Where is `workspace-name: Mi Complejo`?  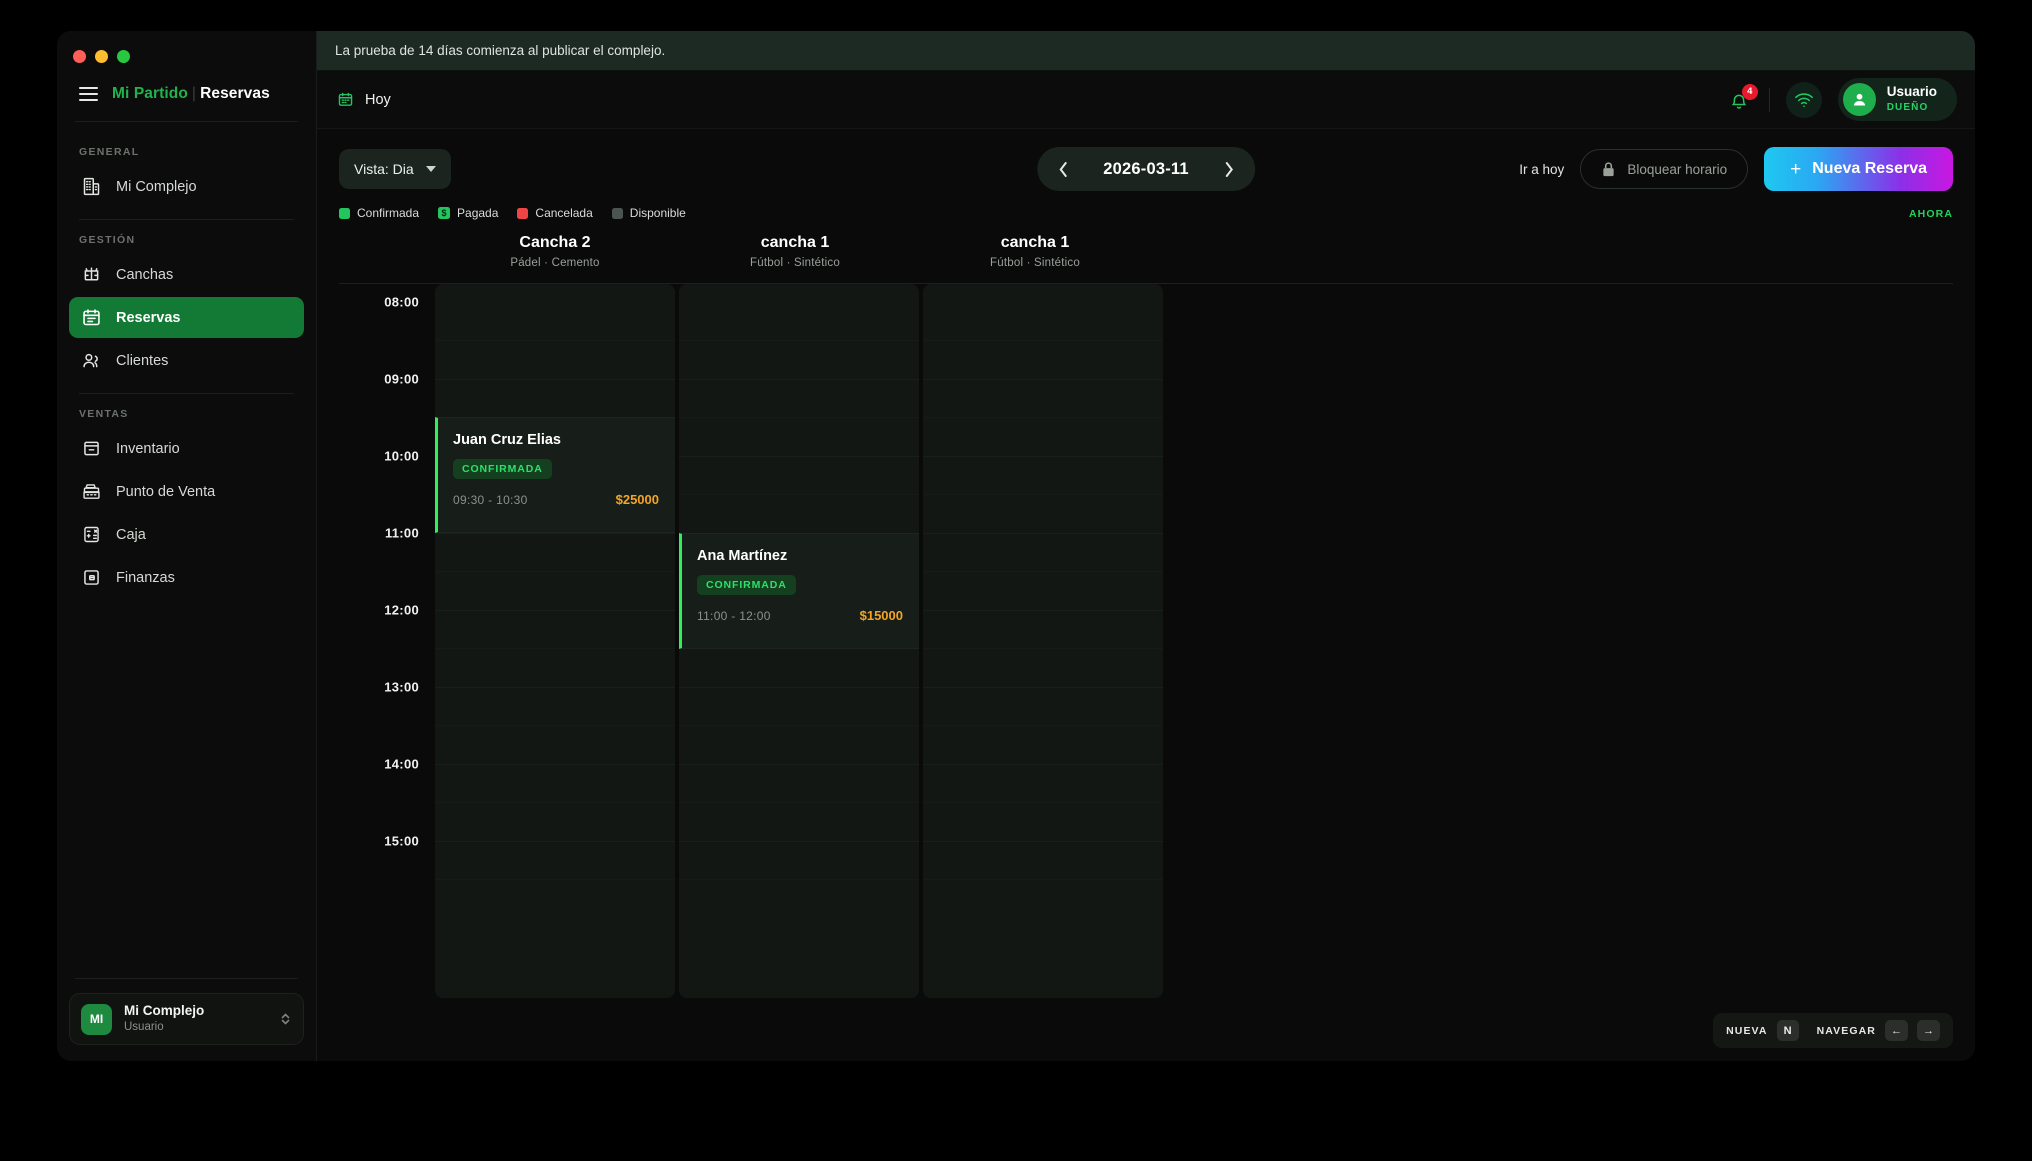
workspace-name: Mi Complejo is located at coordinates (164, 1011).